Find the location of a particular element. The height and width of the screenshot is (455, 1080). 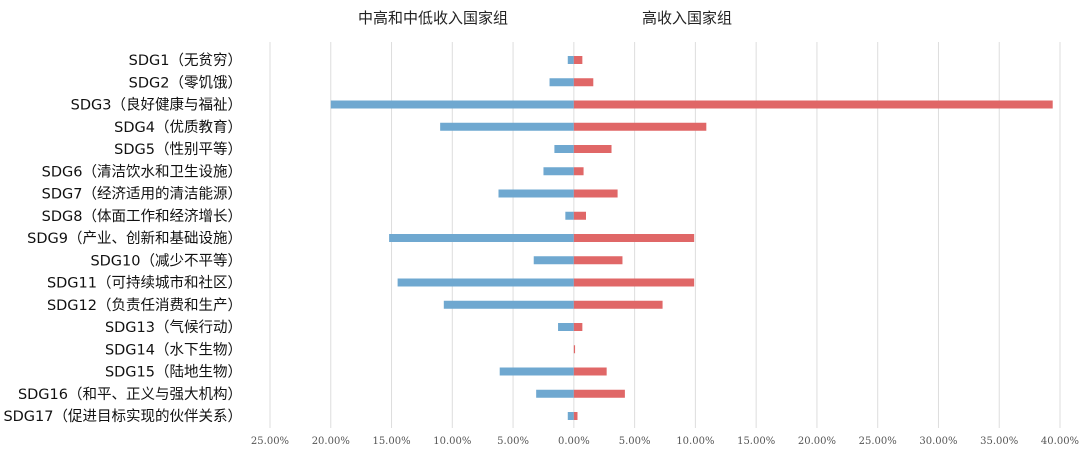

x-tick-label: 35.00% is located at coordinates (999, 441).